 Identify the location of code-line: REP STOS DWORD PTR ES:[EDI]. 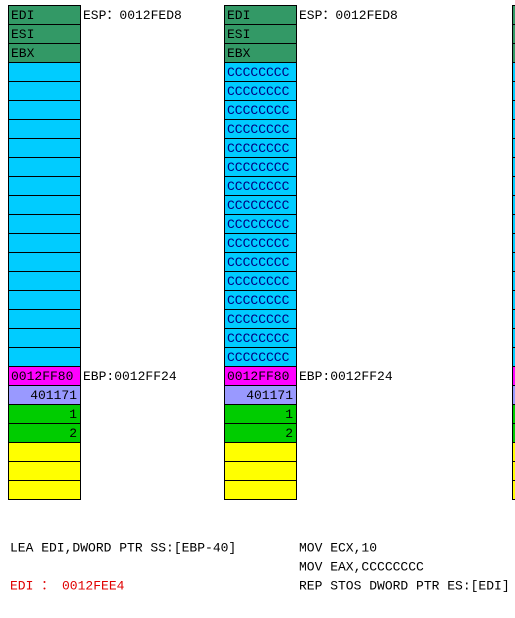
(404, 585).